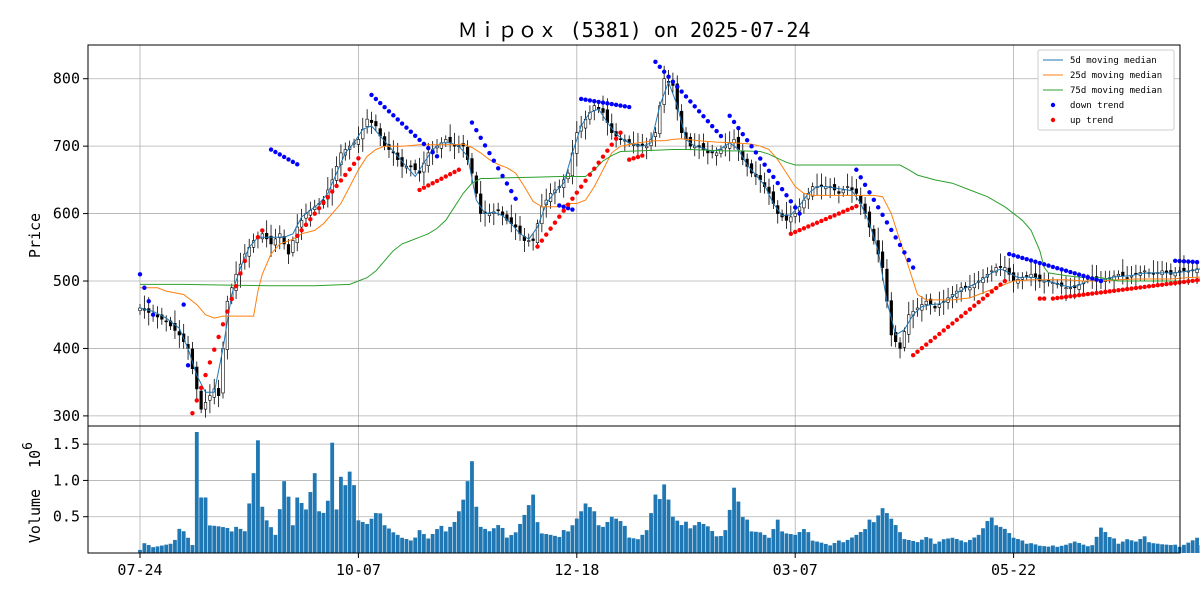 The width and height of the screenshot is (1200, 600). What do you see at coordinates (576, 570) in the screenshot?
I see `x-tick-label: 12-18` at bounding box center [576, 570].